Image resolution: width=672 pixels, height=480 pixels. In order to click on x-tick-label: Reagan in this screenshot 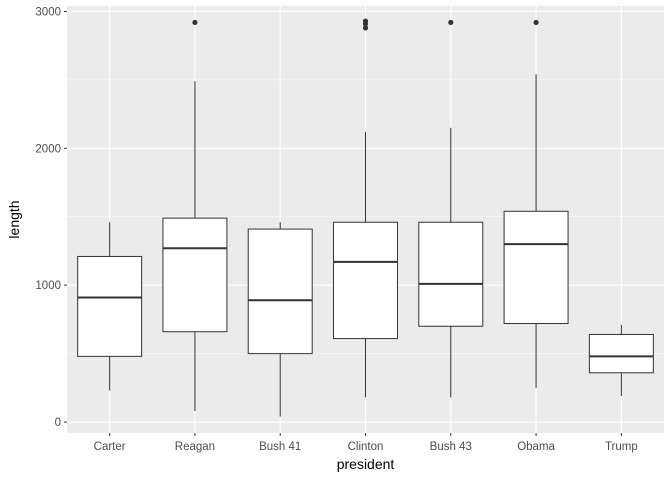, I will do `click(195, 447)`.